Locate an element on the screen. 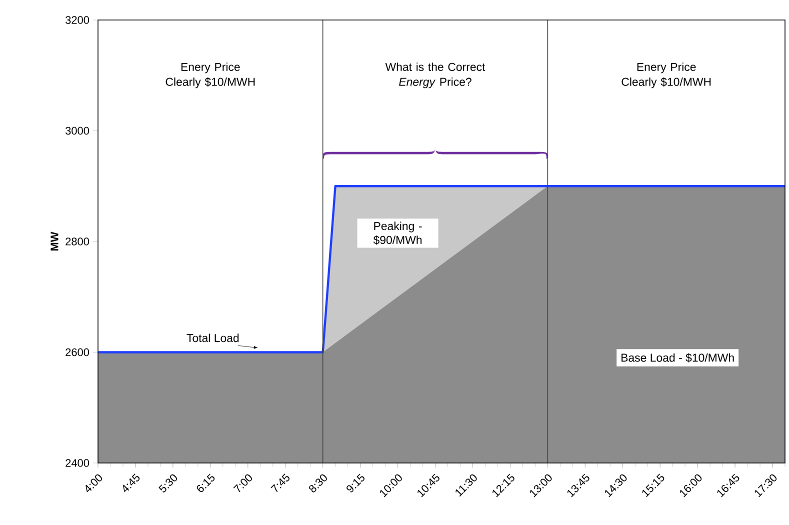 This screenshot has height=525, width=789. x-tick-label: 6:15 is located at coordinates (205, 483).